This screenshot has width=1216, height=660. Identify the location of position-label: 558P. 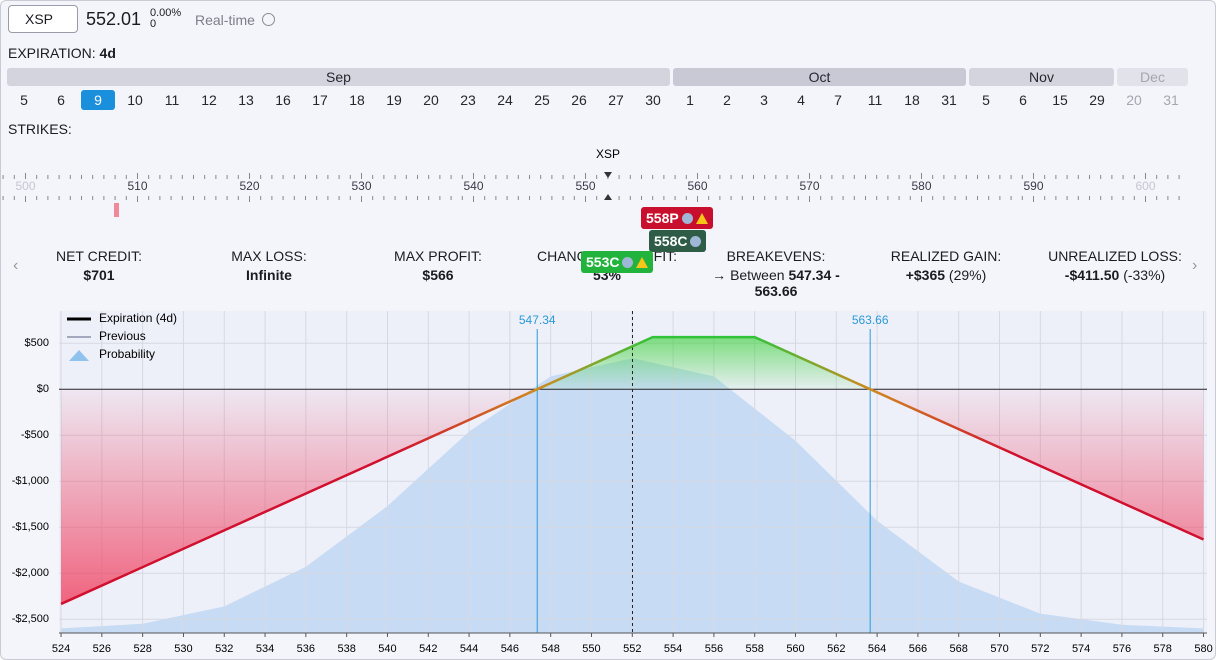
(662, 218).